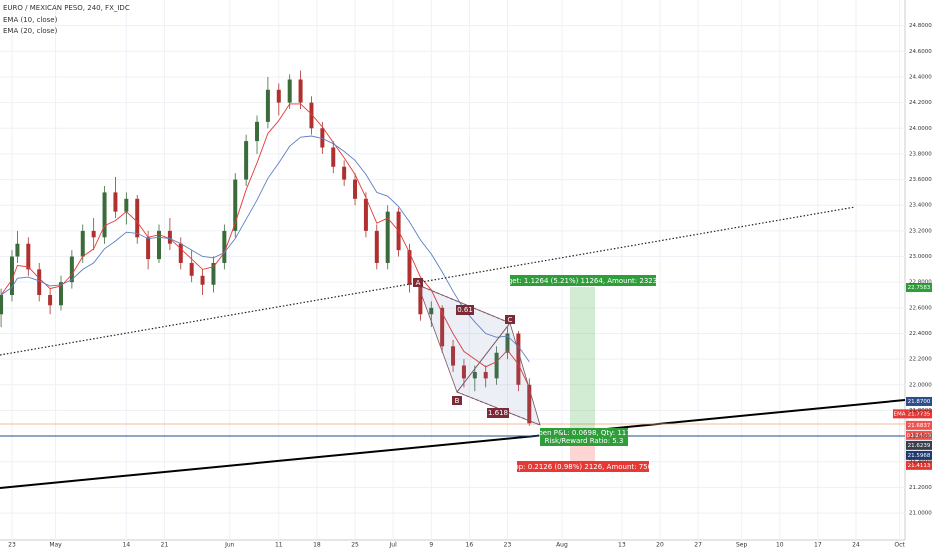 This screenshot has height=550, width=932. Describe the element at coordinates (465, 310) in the screenshot. I see `pattern-label: 0.61` at that location.